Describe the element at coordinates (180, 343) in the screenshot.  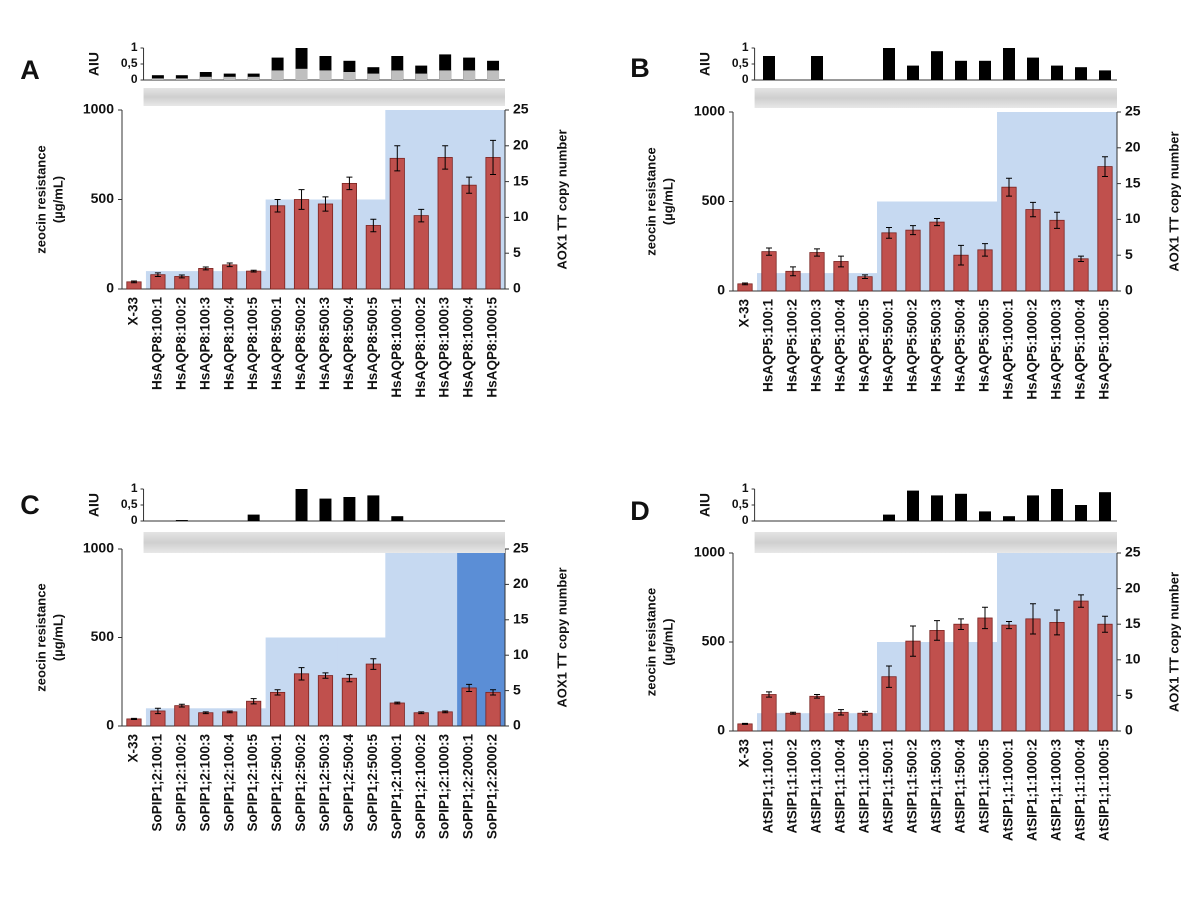
I see `x-tick-label: HsAQP8:100:2` at that location.